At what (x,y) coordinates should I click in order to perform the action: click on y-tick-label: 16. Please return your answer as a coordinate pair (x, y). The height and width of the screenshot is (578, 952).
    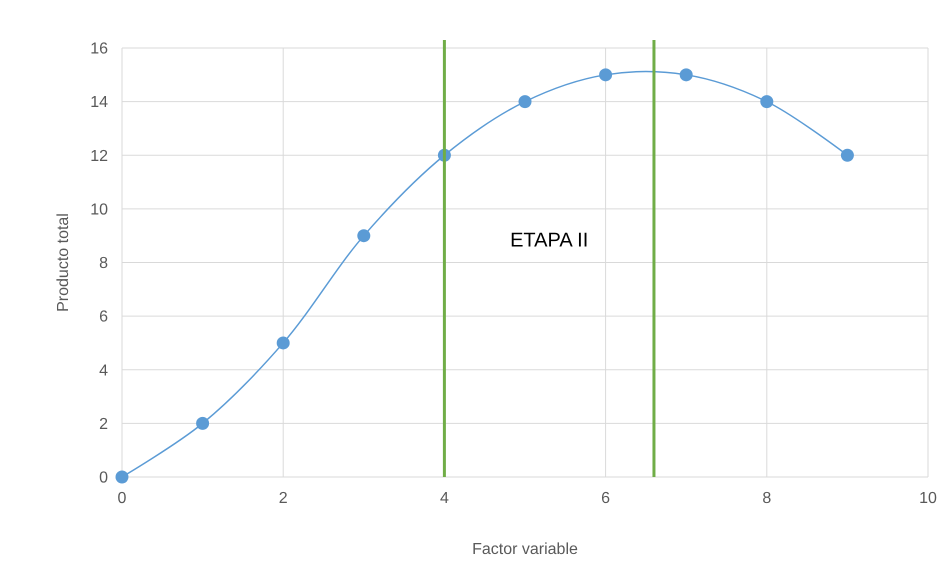
    Looking at the image, I should click on (99, 49).